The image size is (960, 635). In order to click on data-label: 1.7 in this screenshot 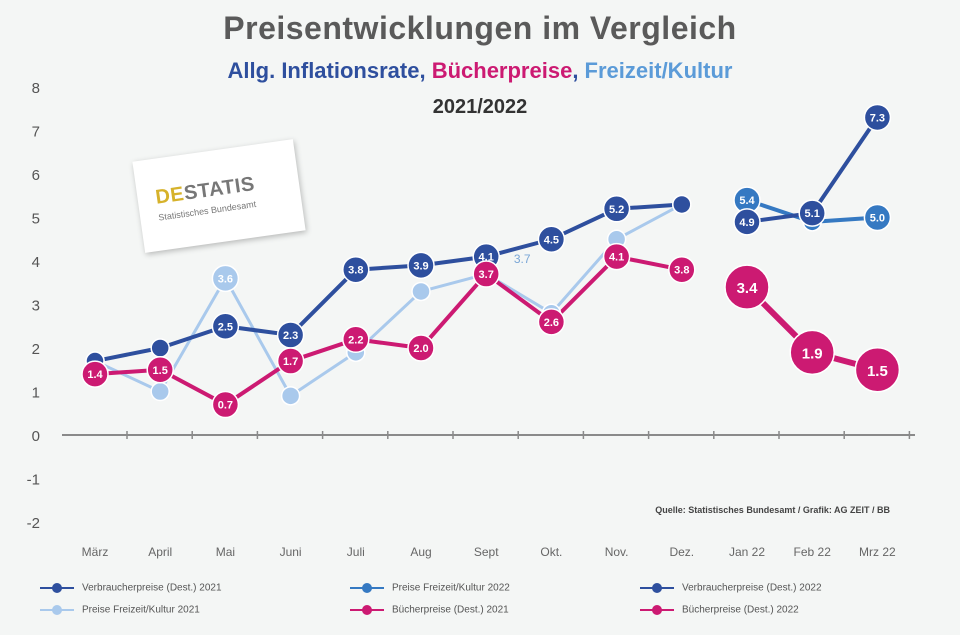, I will do `click(290, 362)`.